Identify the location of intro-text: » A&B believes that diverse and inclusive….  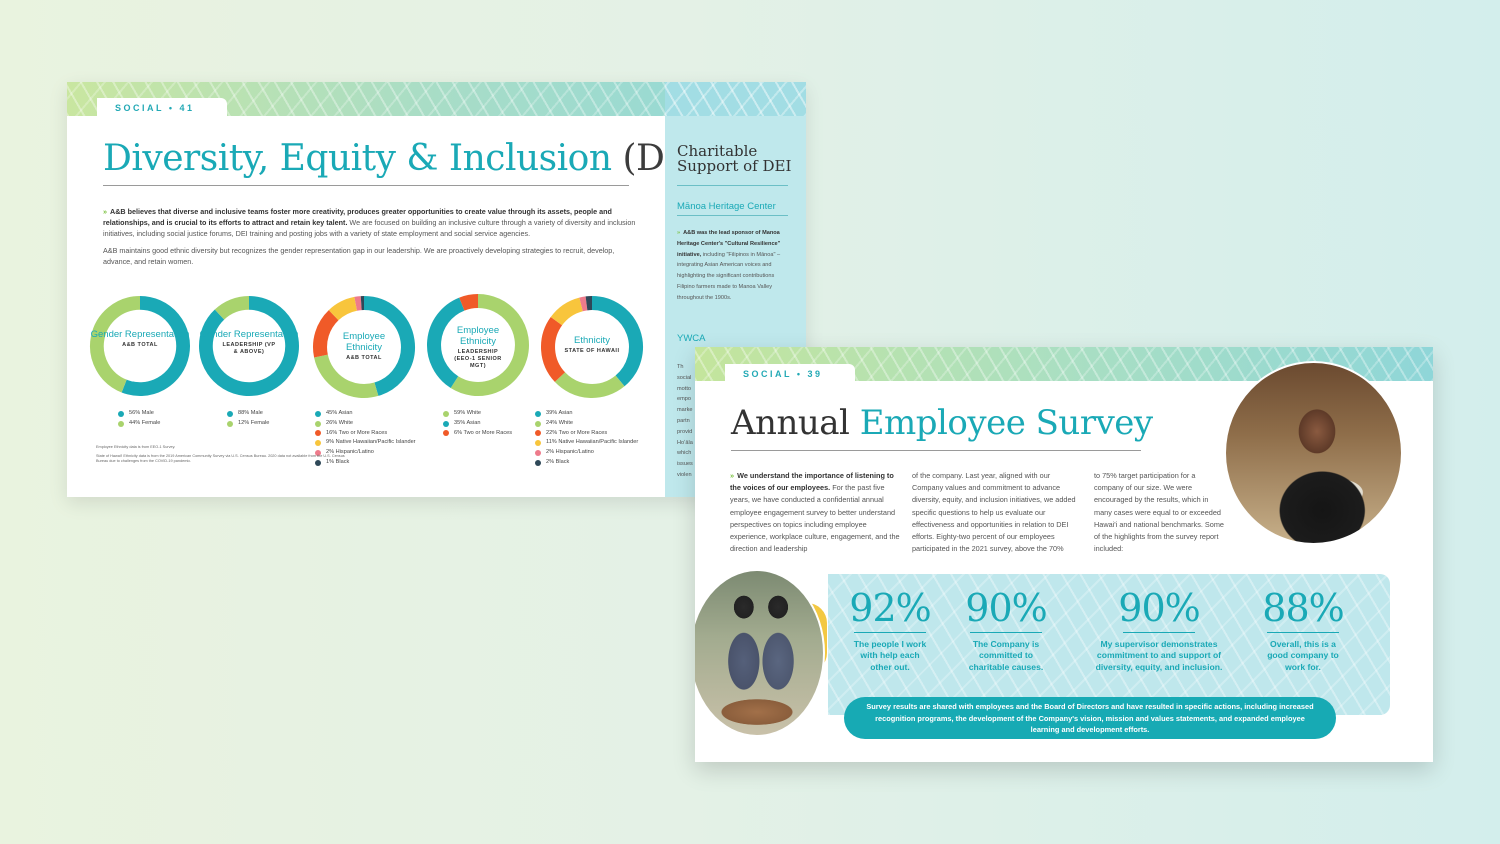
(369, 236).